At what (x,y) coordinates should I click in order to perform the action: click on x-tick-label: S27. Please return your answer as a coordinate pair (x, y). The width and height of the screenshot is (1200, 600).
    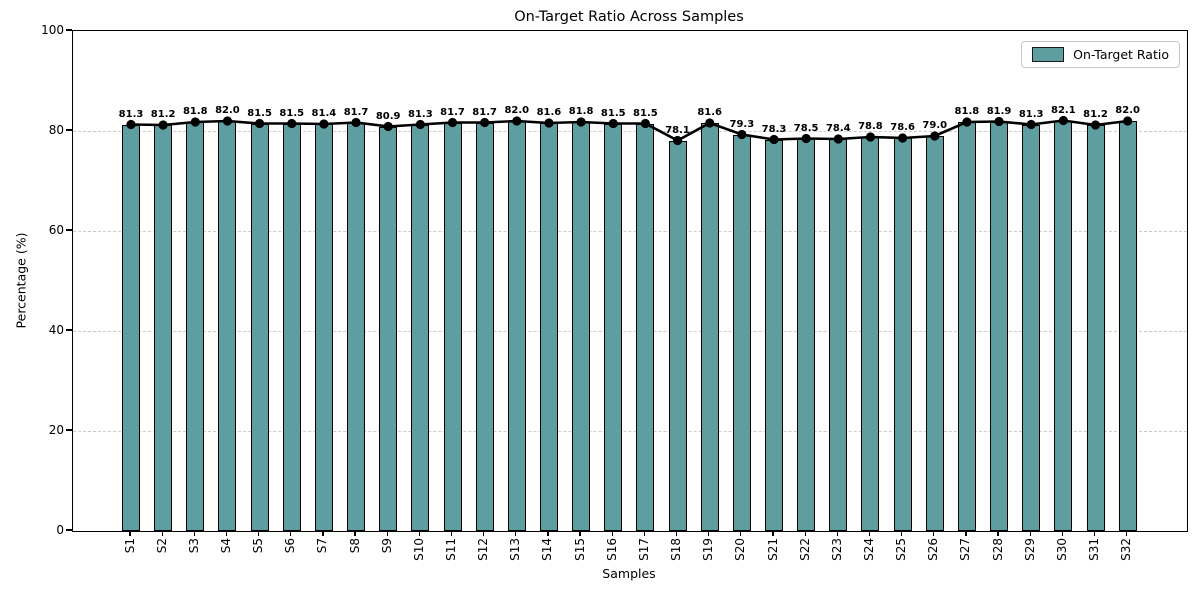
    Looking at the image, I should click on (965, 549).